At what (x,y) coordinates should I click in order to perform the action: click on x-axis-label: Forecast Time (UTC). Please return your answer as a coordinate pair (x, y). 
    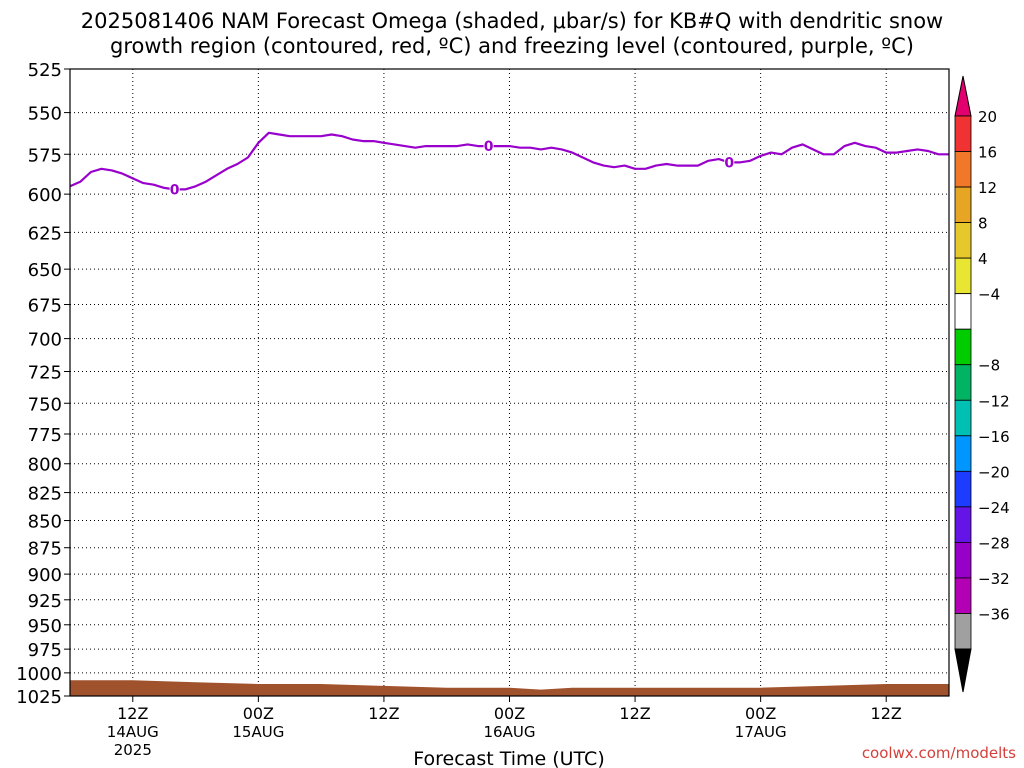
    Looking at the image, I should click on (508, 758).